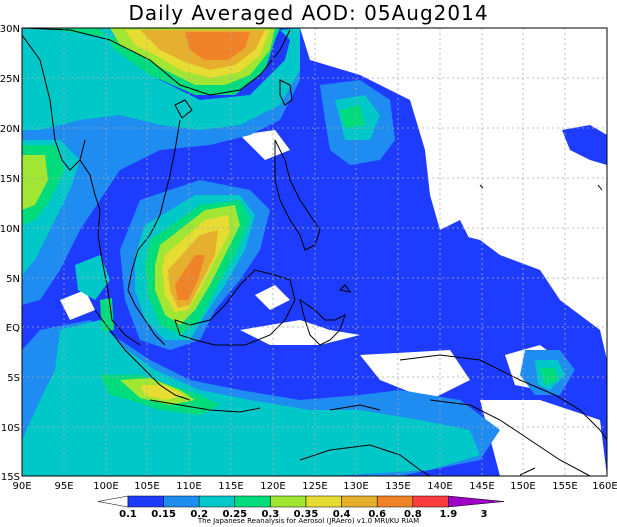  Describe the element at coordinates (150, 325) in the screenshot. I see `coast-malaya` at that location.